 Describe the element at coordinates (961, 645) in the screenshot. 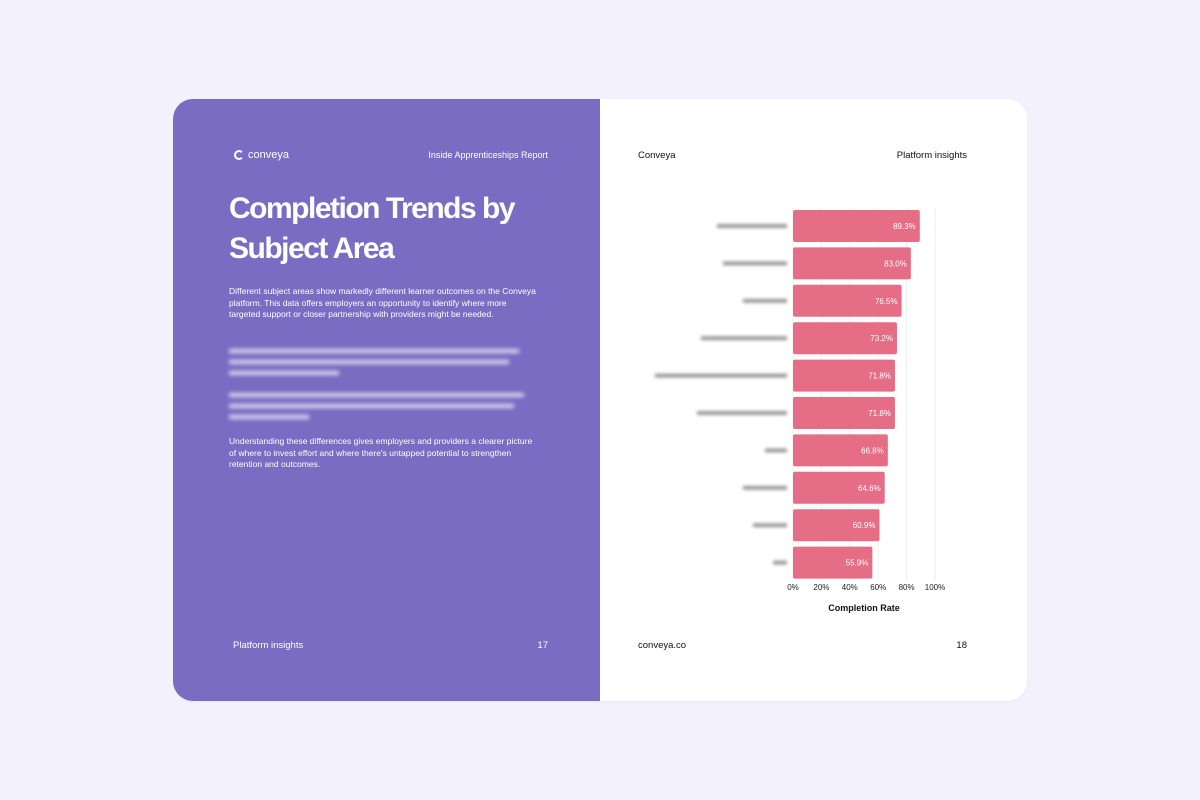

I see `page-number: 18` at that location.